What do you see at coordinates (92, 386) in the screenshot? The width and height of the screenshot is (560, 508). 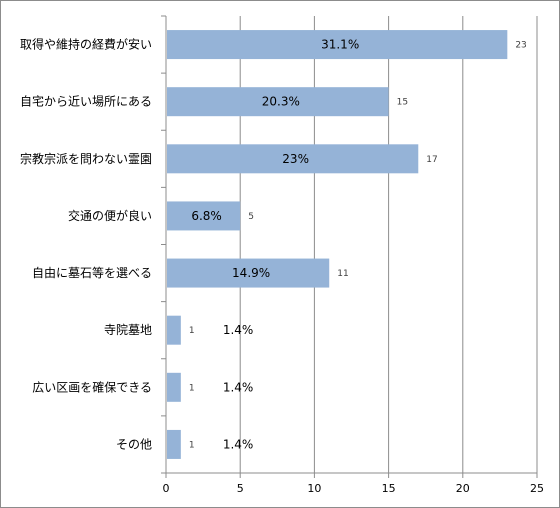 I see `category-label: 広い区画を確保できる` at bounding box center [92, 386].